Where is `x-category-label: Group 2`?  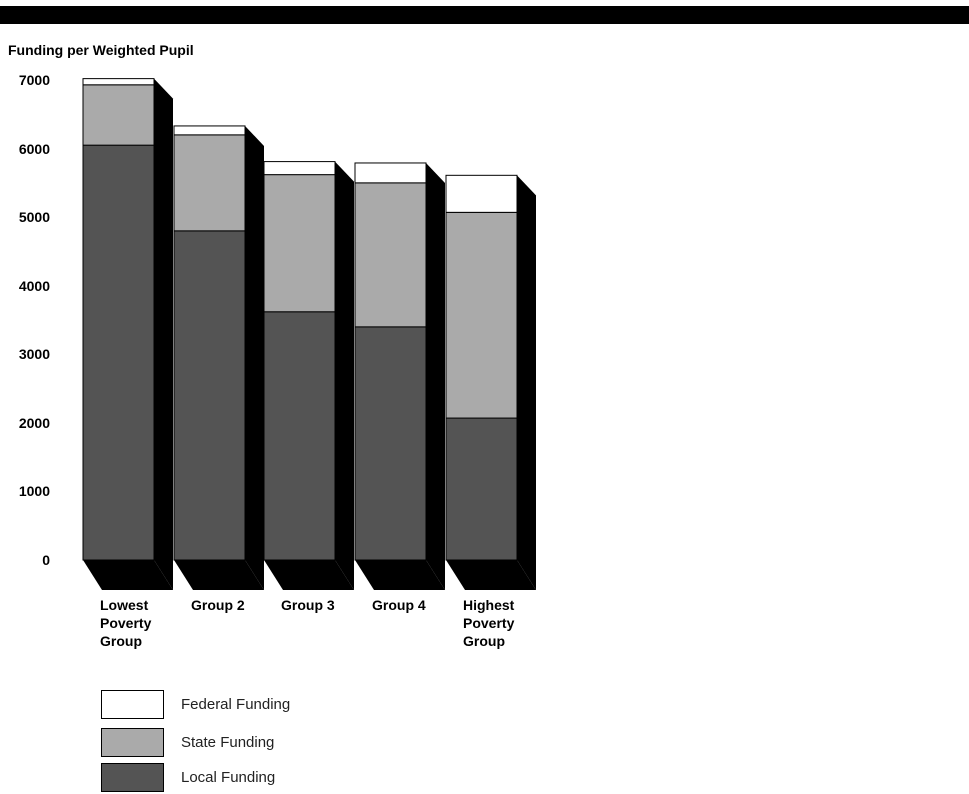 x-category-label: Group 2 is located at coordinates (218, 605).